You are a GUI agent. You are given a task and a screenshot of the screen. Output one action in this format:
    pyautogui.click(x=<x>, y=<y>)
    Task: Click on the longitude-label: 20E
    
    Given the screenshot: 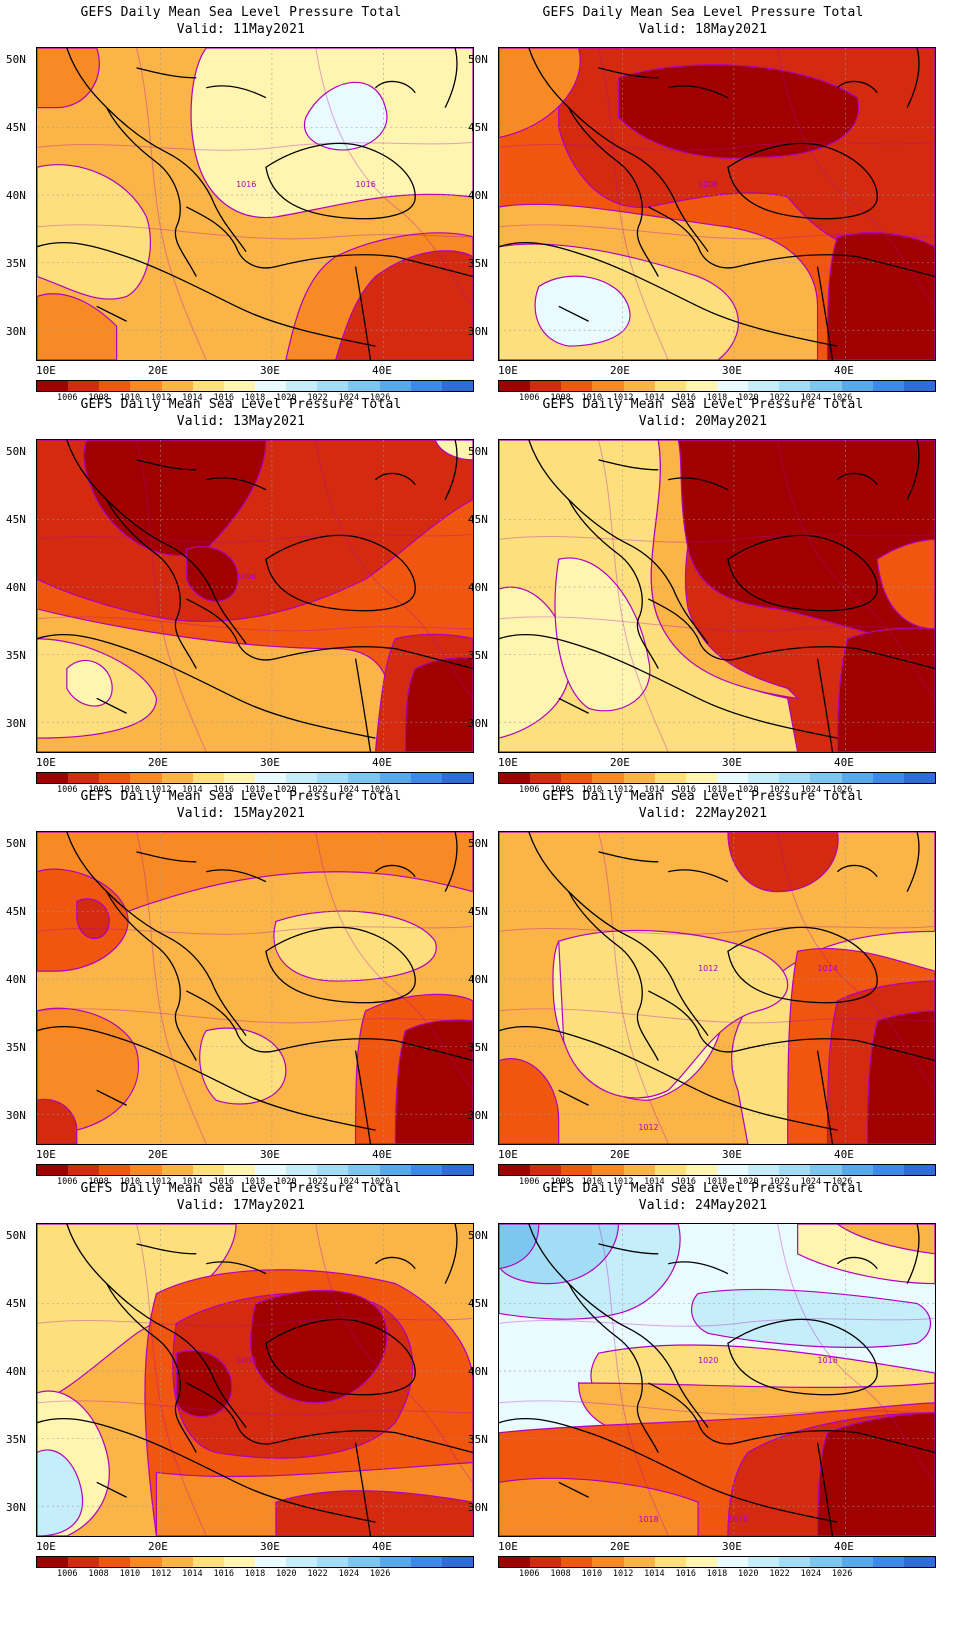 What is the action you would take?
    pyautogui.click(x=158, y=1154)
    